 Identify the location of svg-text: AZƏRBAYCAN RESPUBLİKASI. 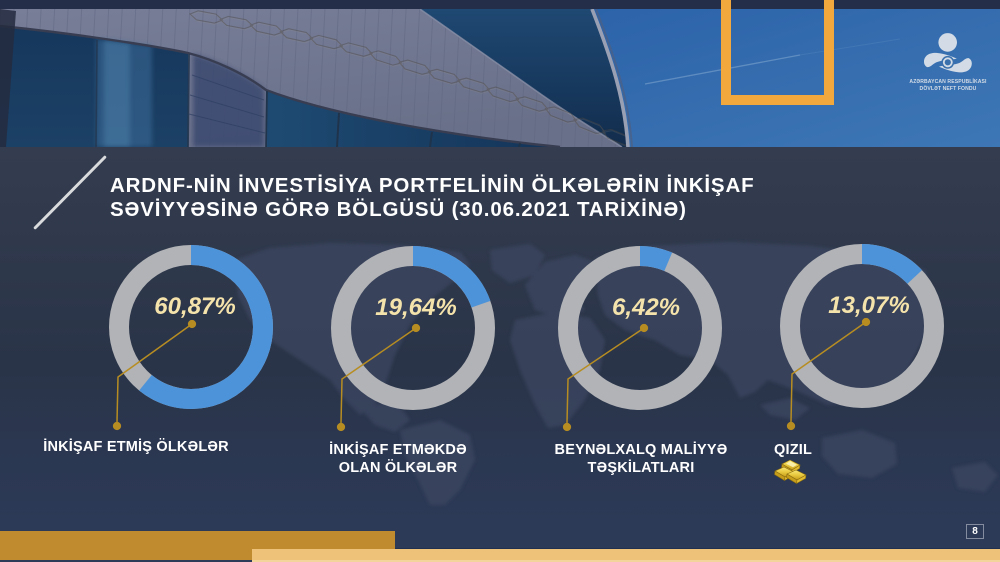
(948, 81).